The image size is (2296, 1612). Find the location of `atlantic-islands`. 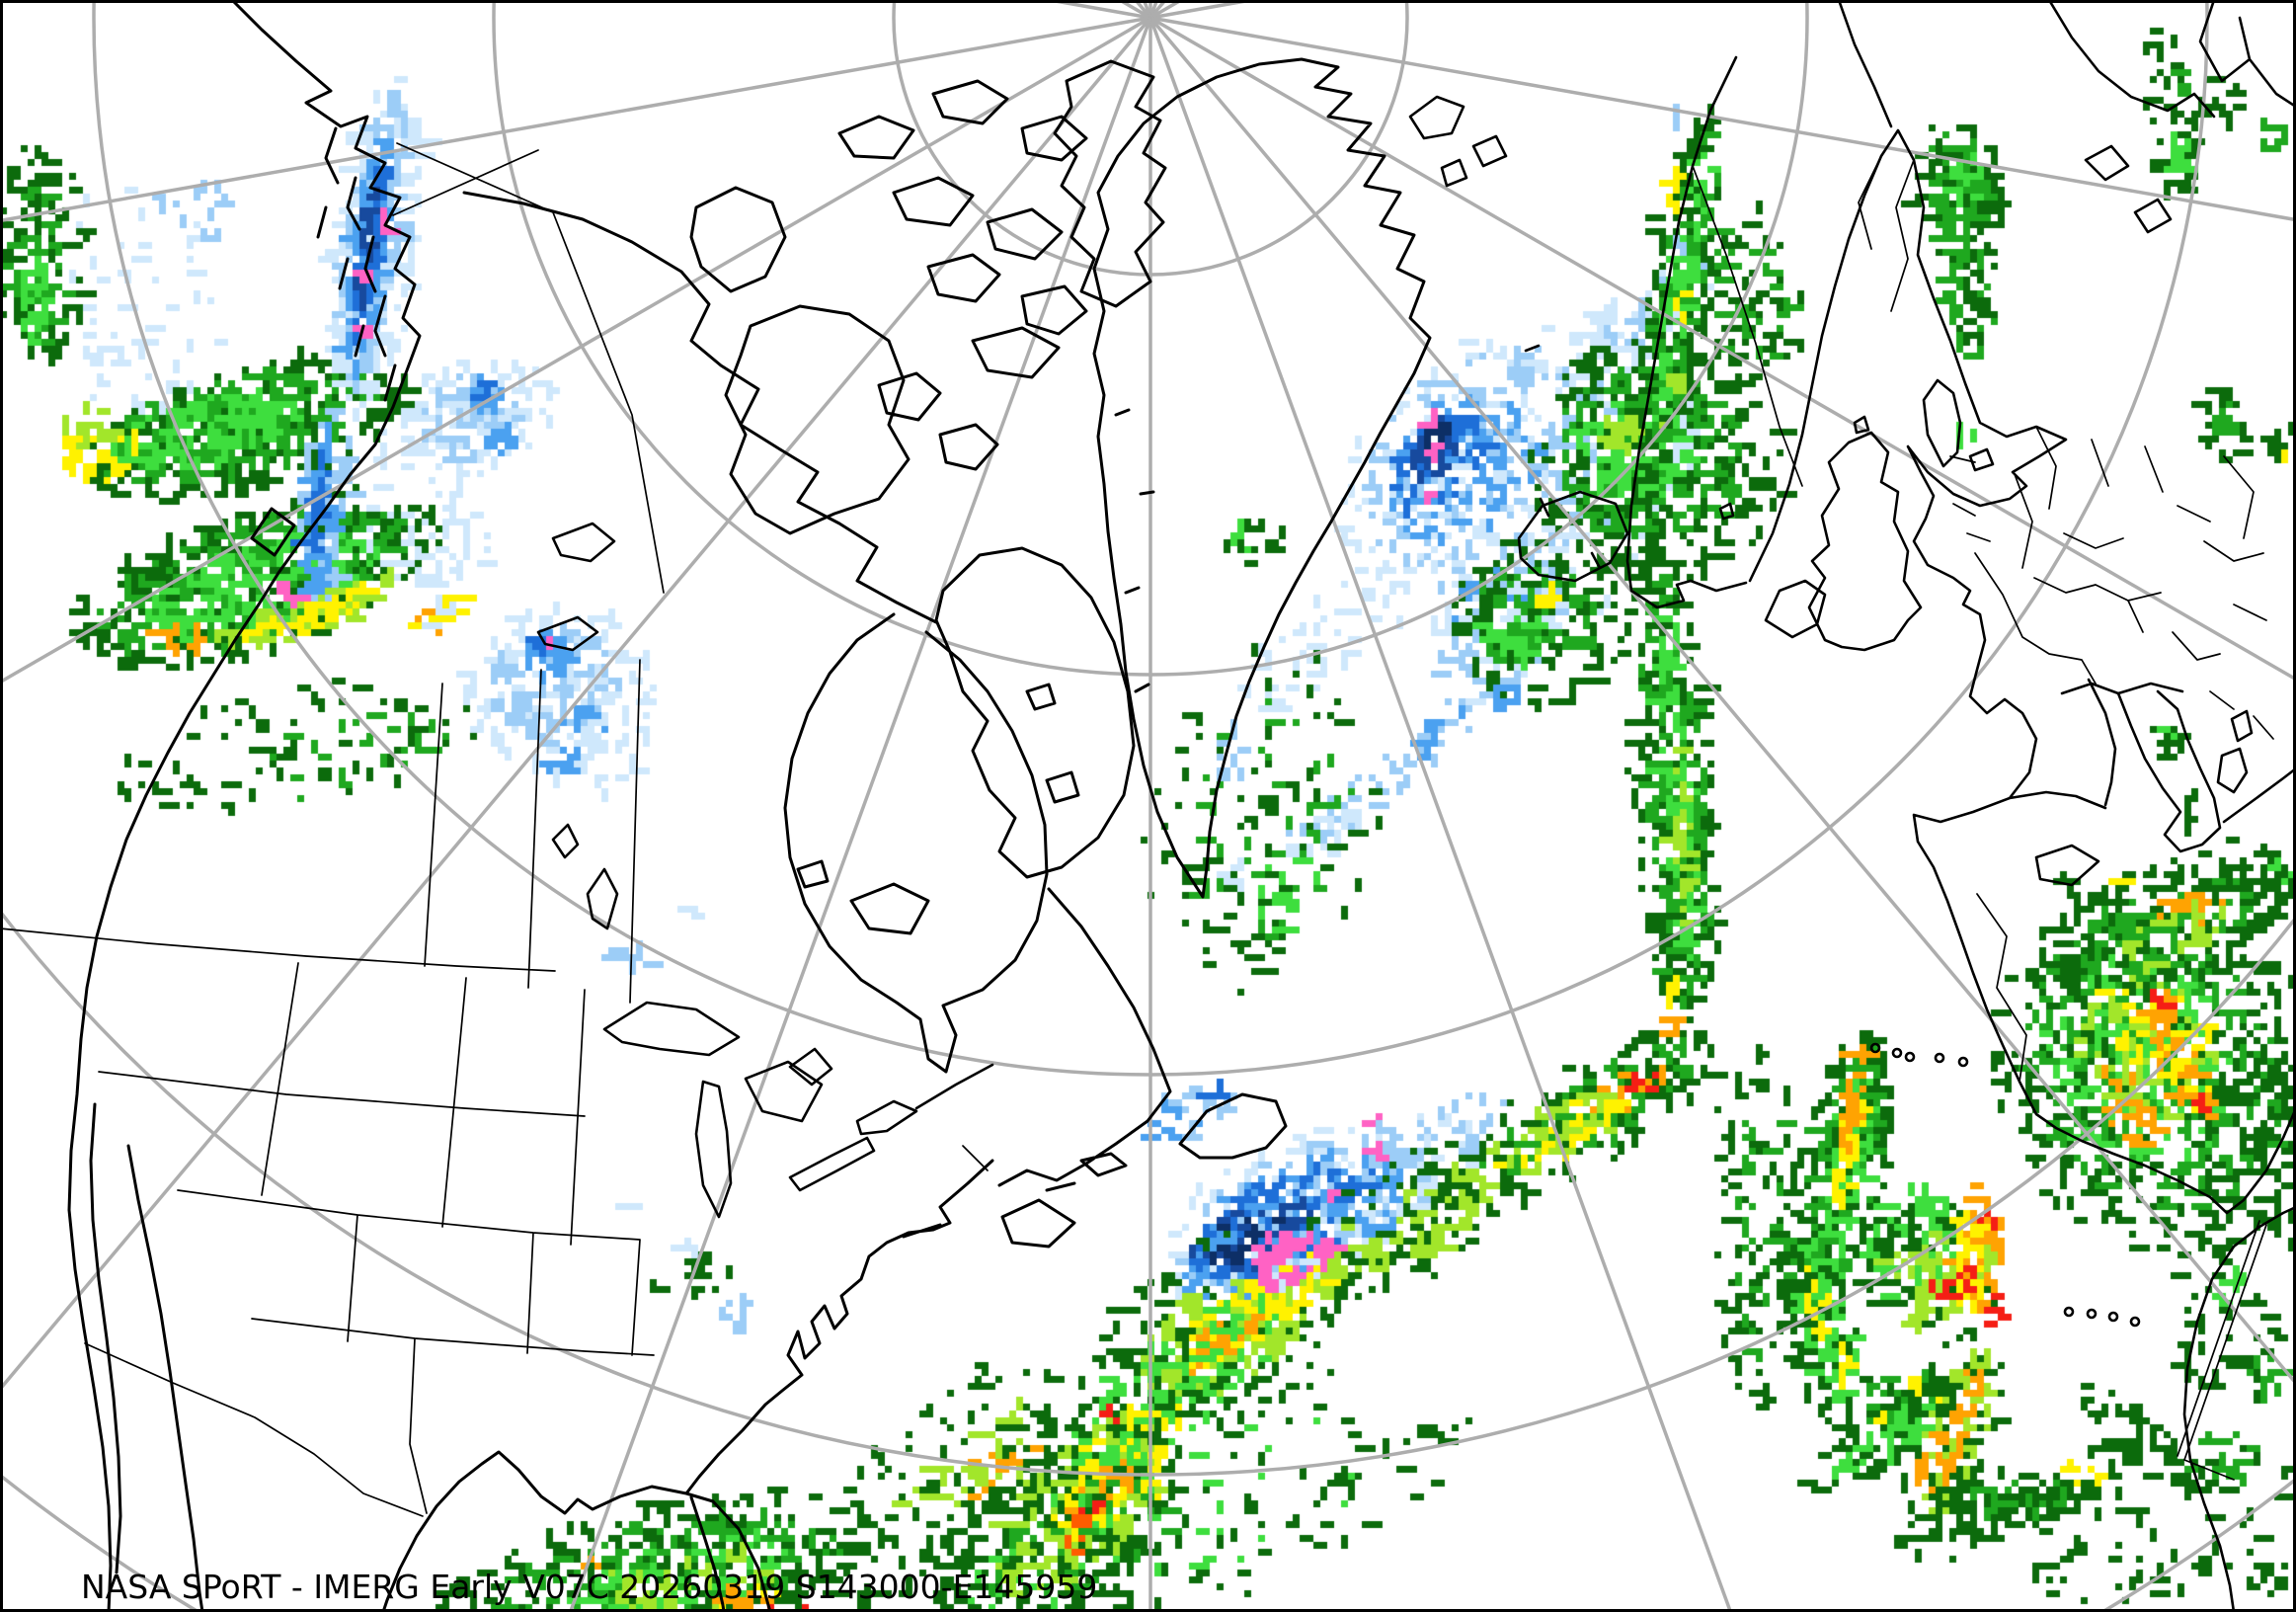

atlantic-islands is located at coordinates (2005, 1185).